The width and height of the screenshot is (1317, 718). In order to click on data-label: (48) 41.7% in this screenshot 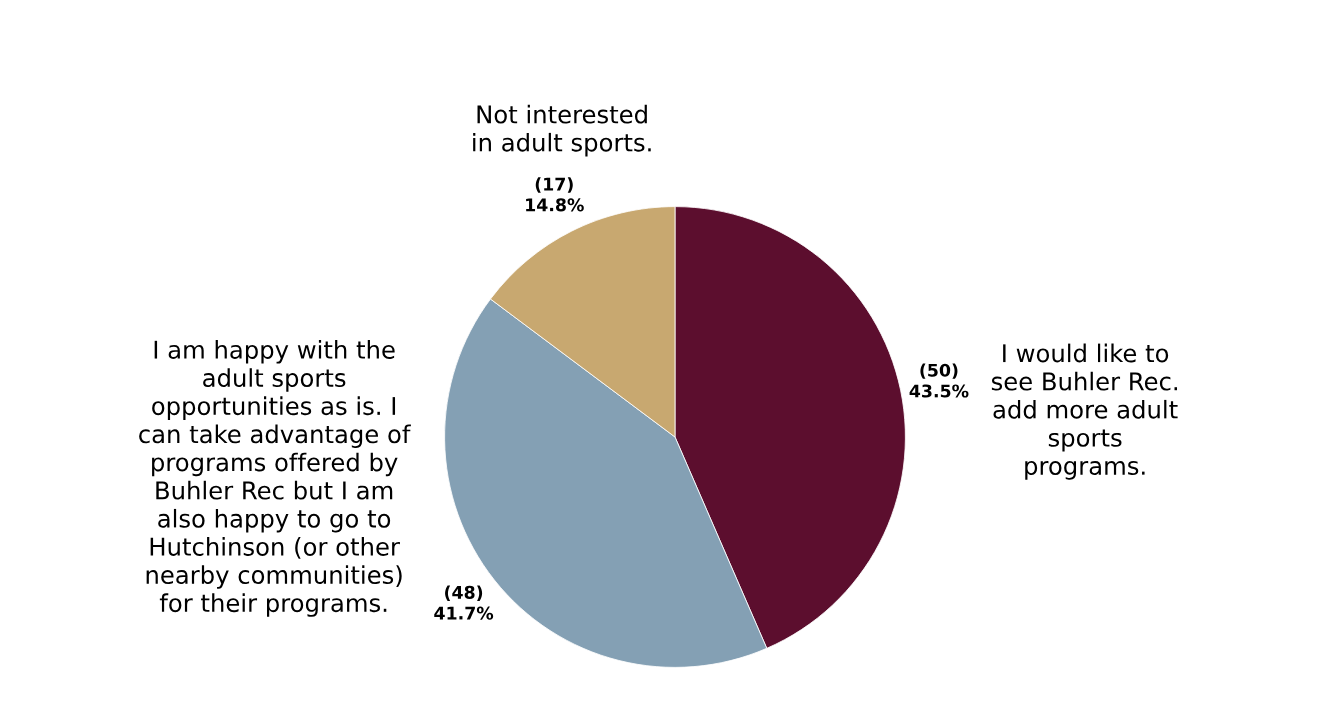, I will do `click(464, 602)`.